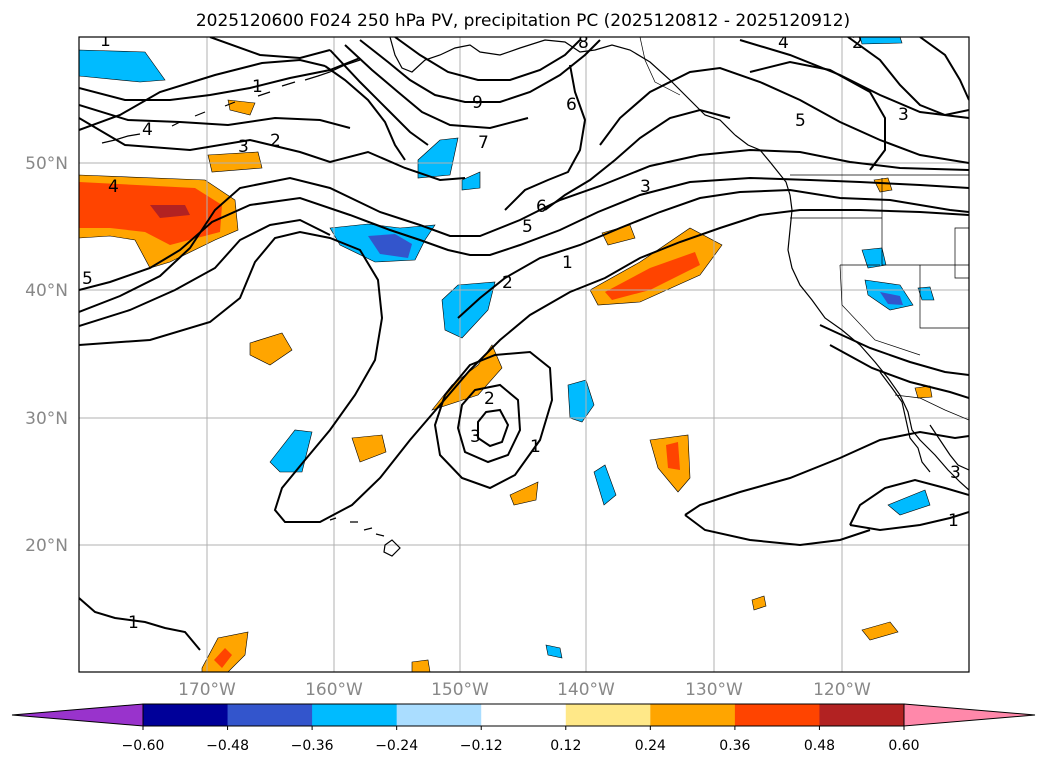  I want to click on lat-label-50n: 50°N, so click(46, 164).